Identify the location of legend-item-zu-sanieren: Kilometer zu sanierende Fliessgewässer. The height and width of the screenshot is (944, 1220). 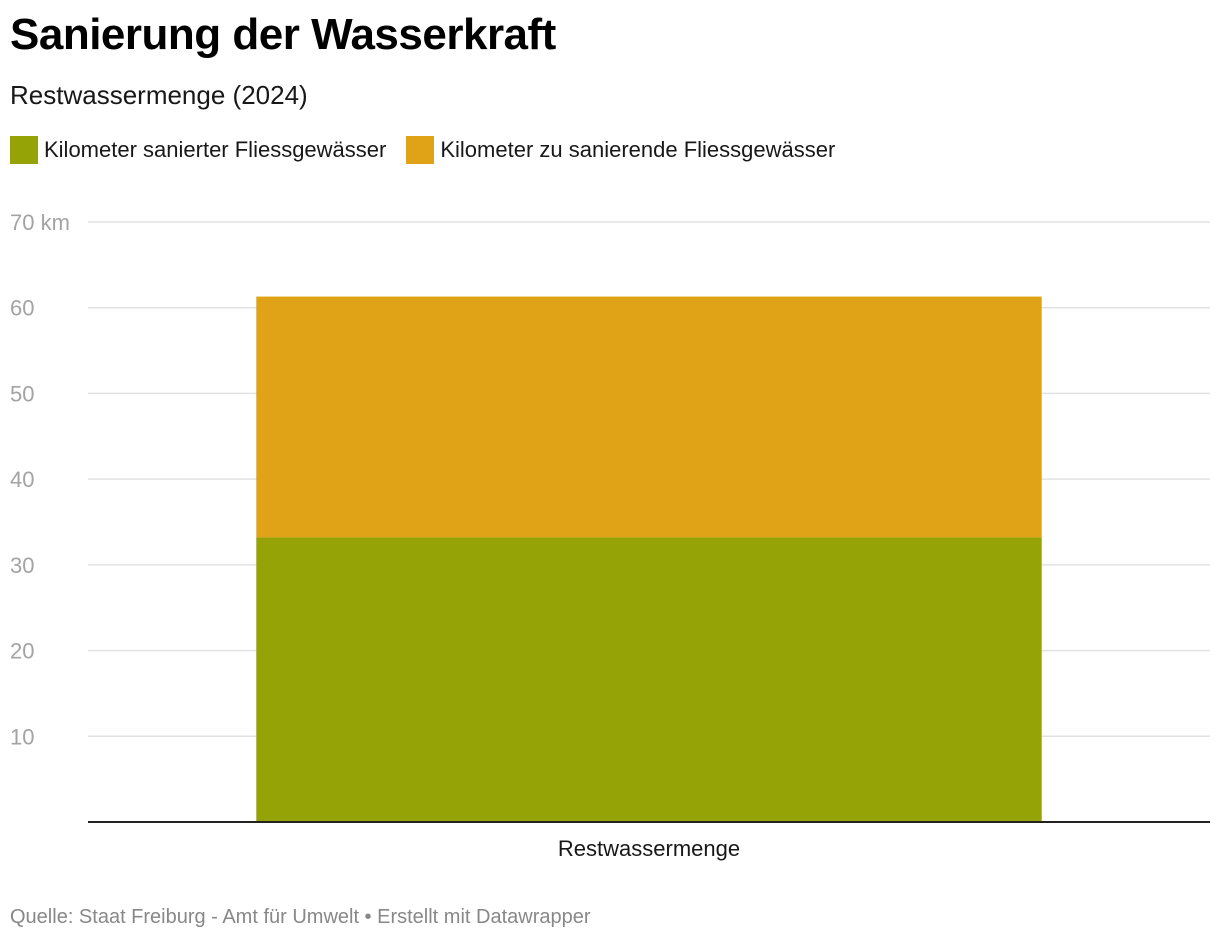
(620, 150).